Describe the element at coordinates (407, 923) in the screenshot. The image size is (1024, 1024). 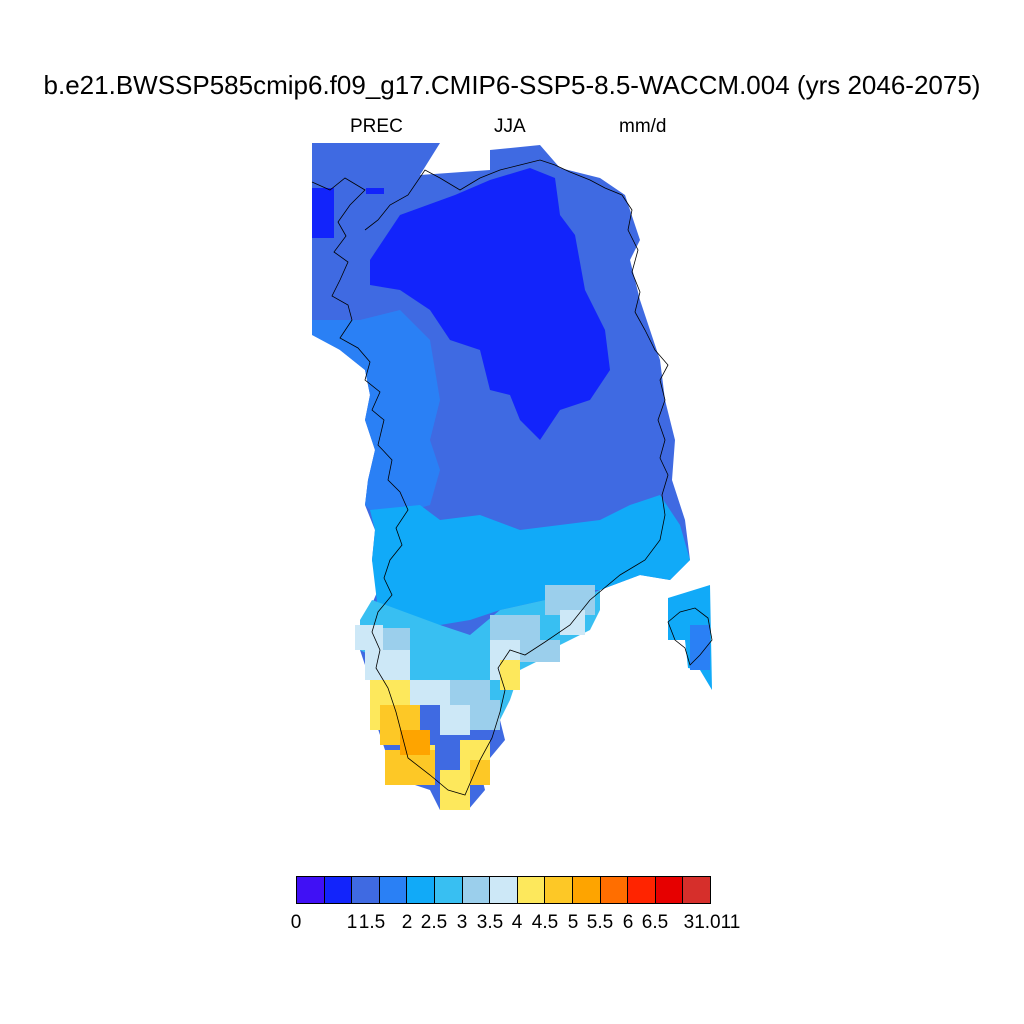
I see `colorbar-tick-label: 2` at that location.